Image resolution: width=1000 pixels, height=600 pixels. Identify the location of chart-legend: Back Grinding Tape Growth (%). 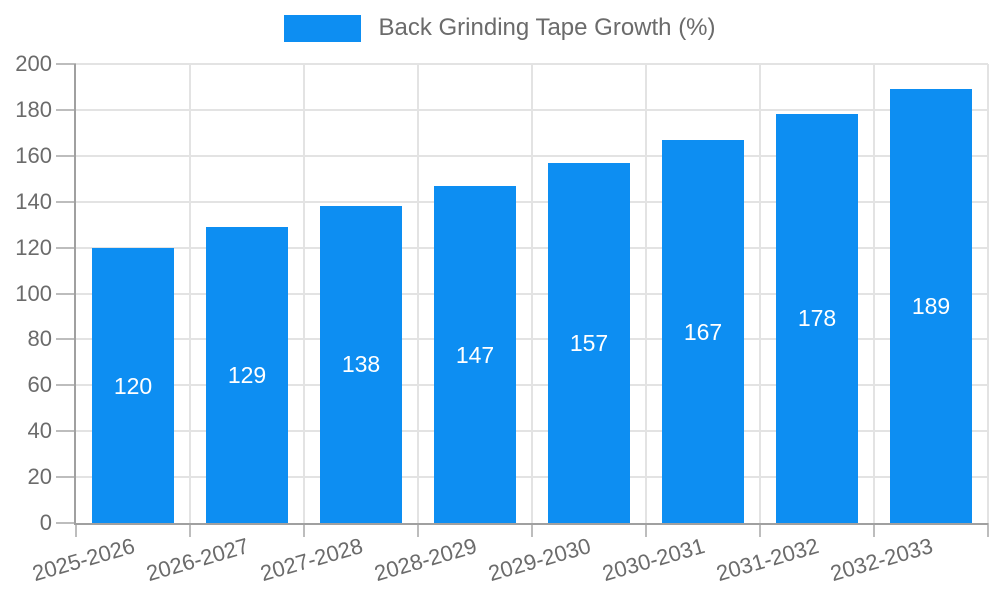
(500, 28).